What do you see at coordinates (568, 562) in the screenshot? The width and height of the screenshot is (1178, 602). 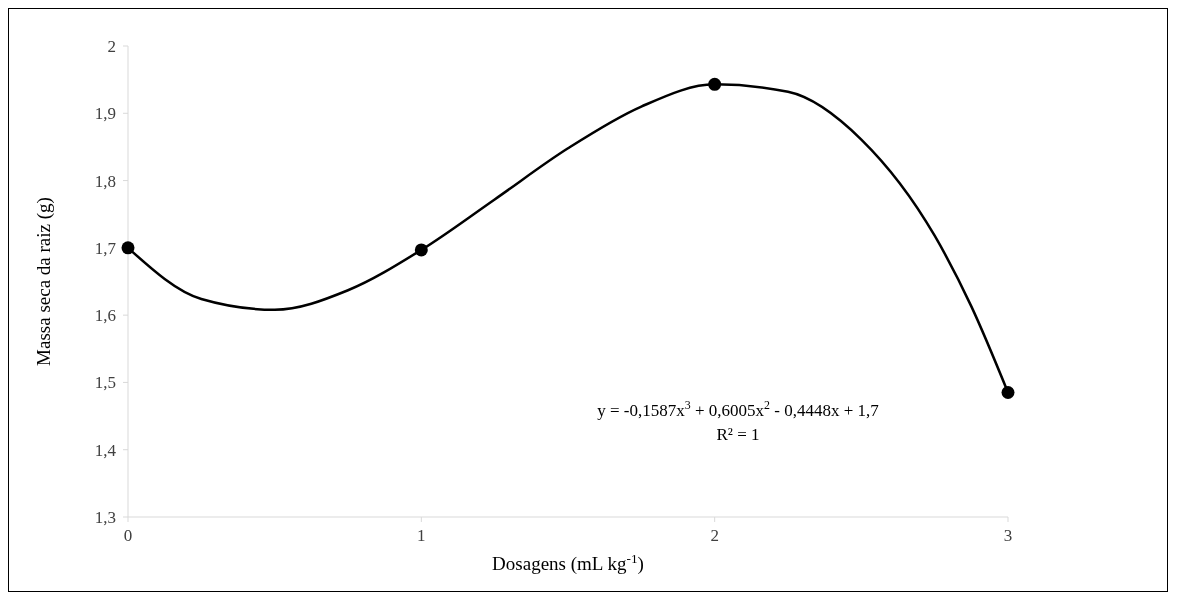 I see `x-axis-title: Dosagens (mL kg$^{-1}$)` at bounding box center [568, 562].